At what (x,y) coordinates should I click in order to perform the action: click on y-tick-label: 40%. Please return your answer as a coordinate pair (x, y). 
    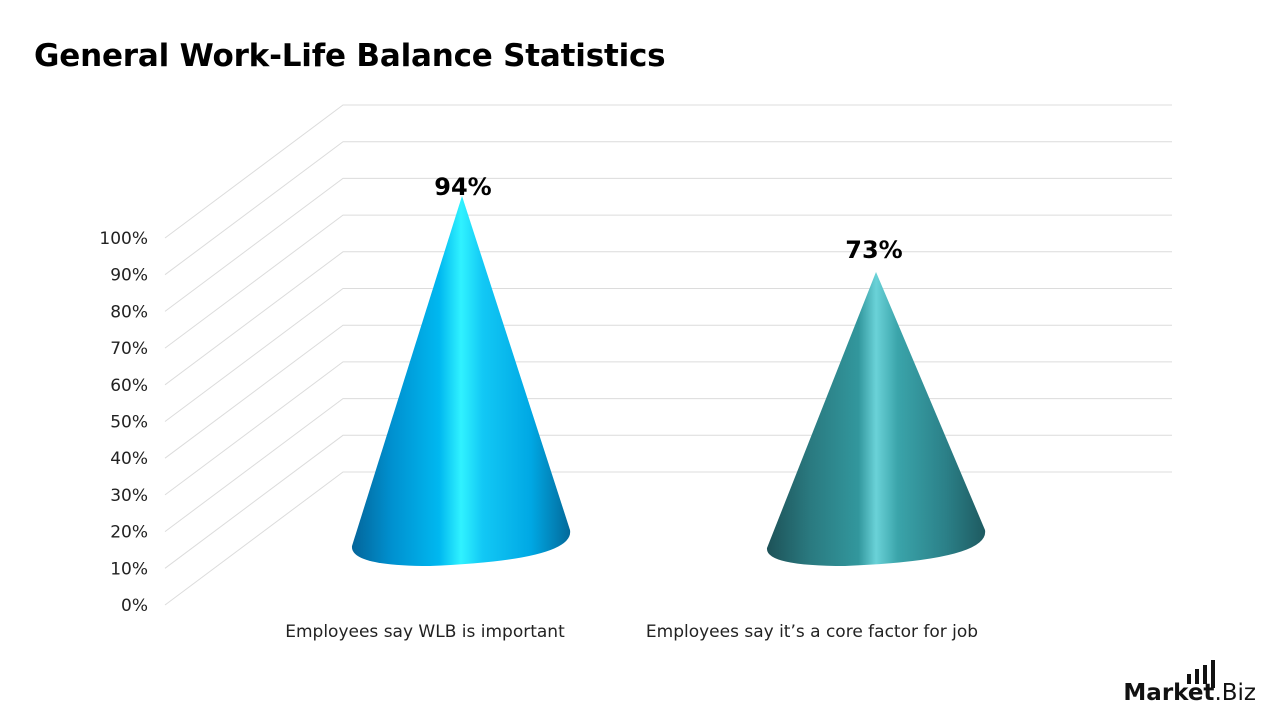
    Looking at the image, I should click on (129, 459).